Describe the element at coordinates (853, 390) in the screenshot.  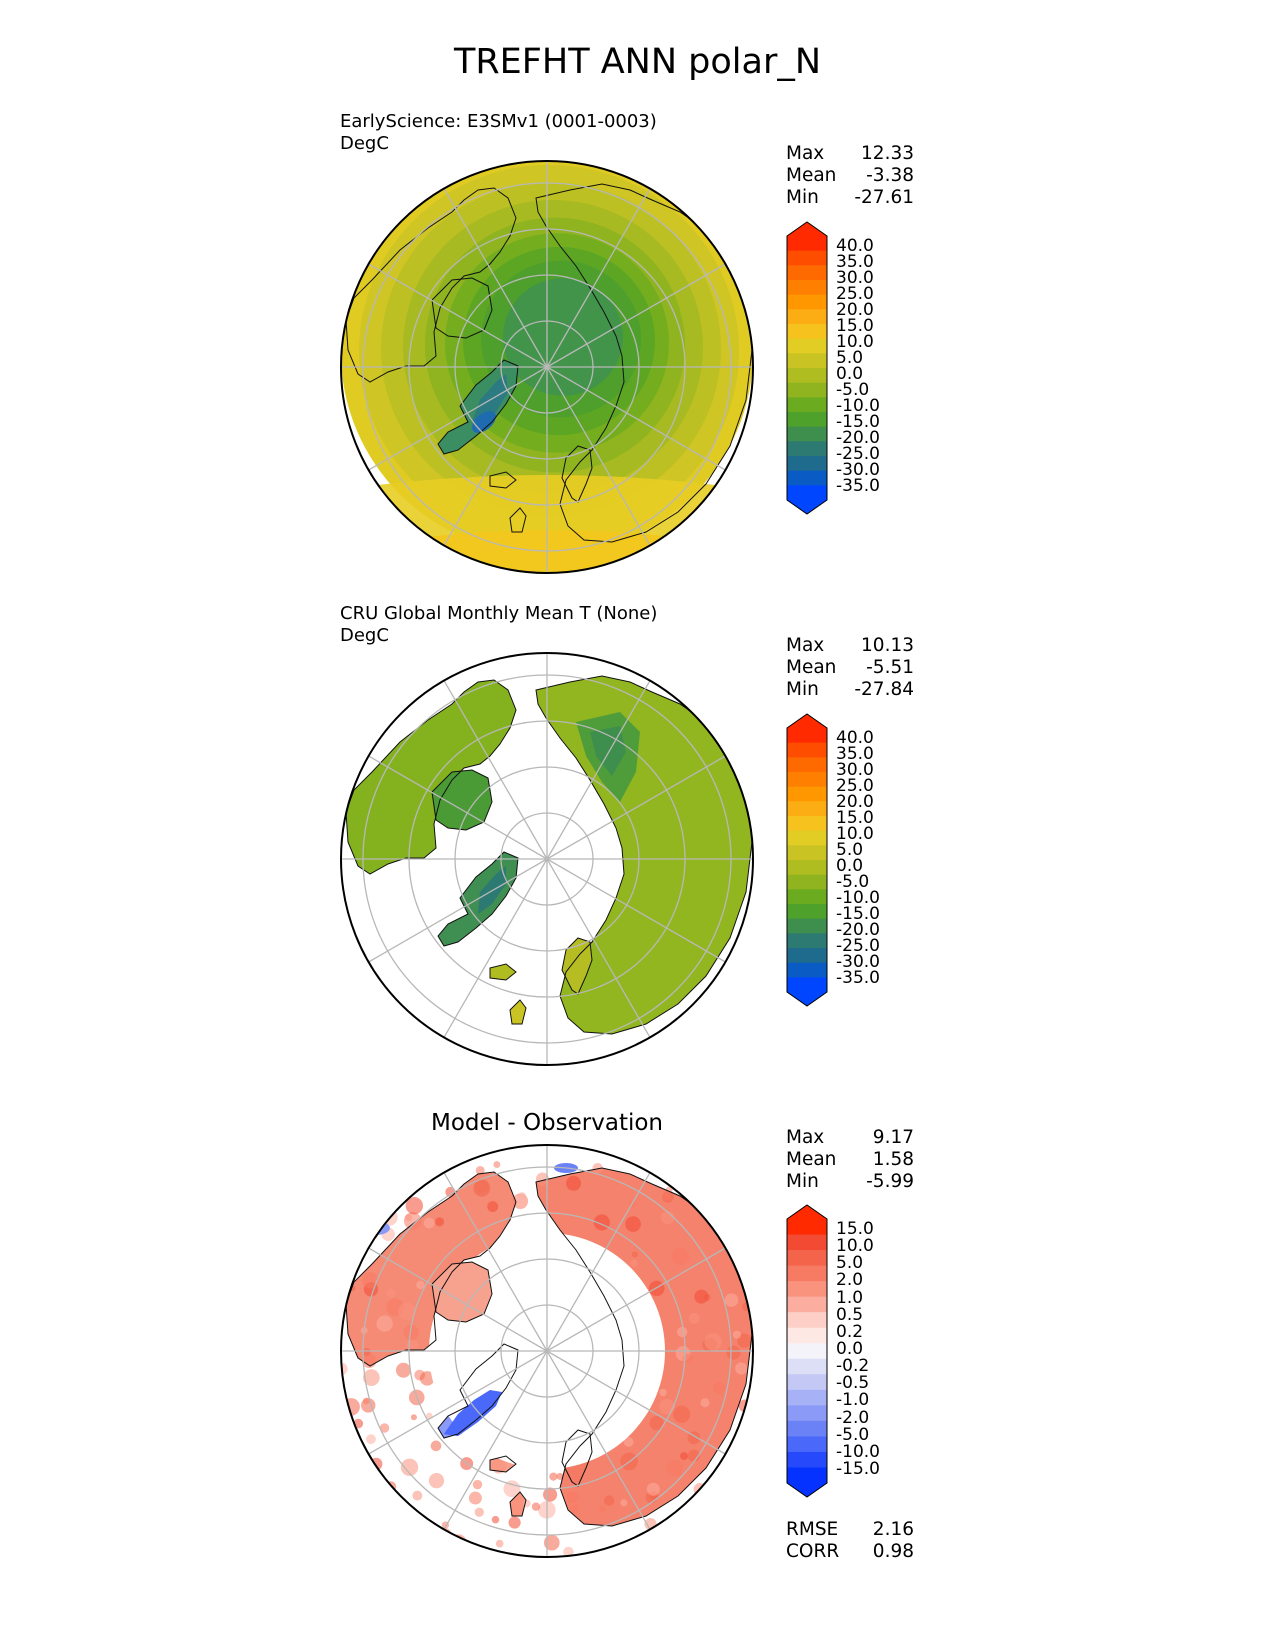
I see `colorbar-tick-label: -5.0` at that location.